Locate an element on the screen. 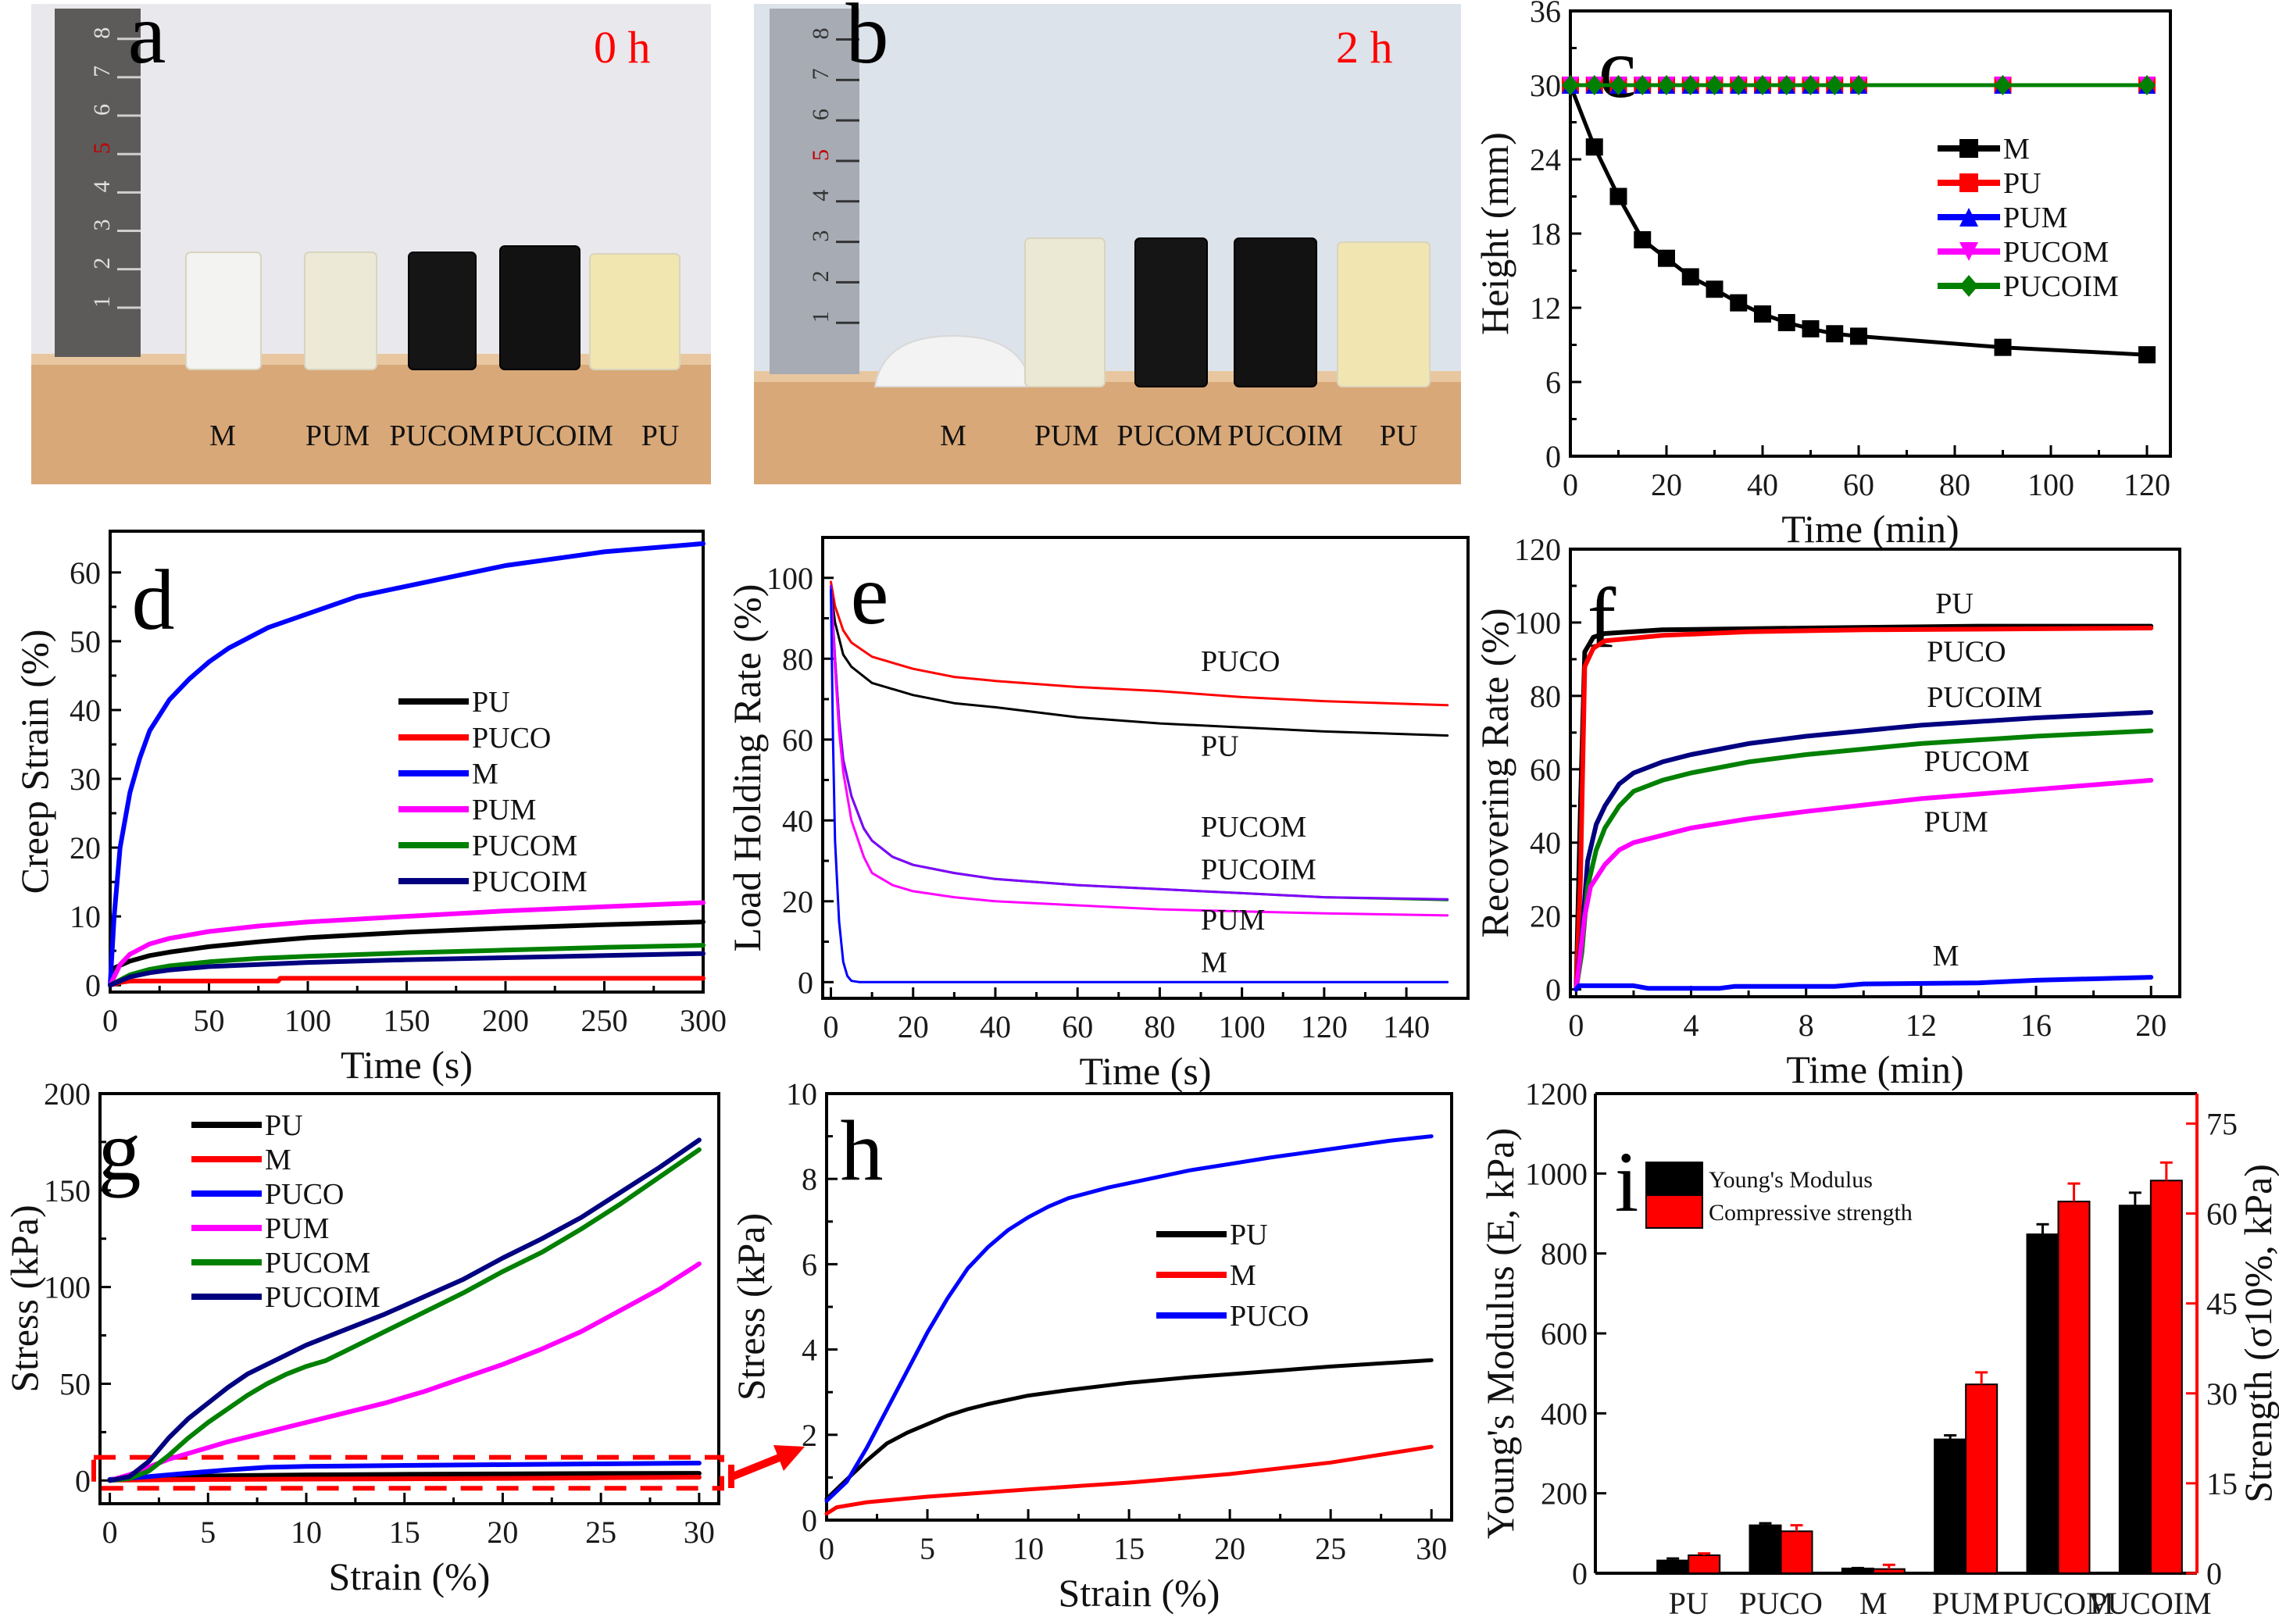 The image size is (2279, 1624). series-label-pu: PU is located at coordinates (1954, 603).